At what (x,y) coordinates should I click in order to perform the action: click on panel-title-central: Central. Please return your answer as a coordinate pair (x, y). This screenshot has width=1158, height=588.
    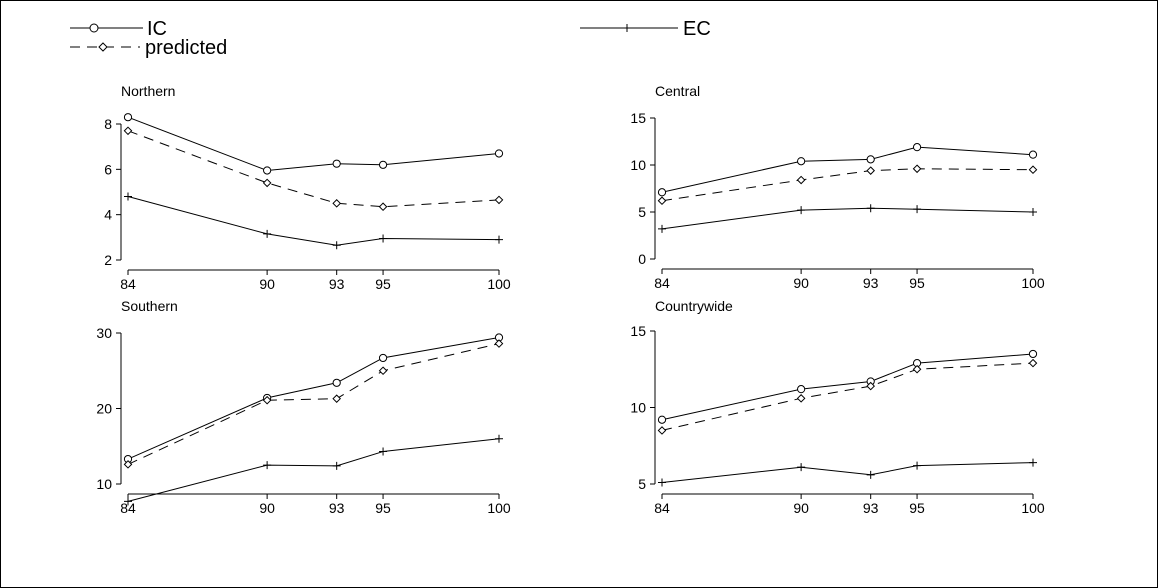
    Looking at the image, I should click on (677, 91).